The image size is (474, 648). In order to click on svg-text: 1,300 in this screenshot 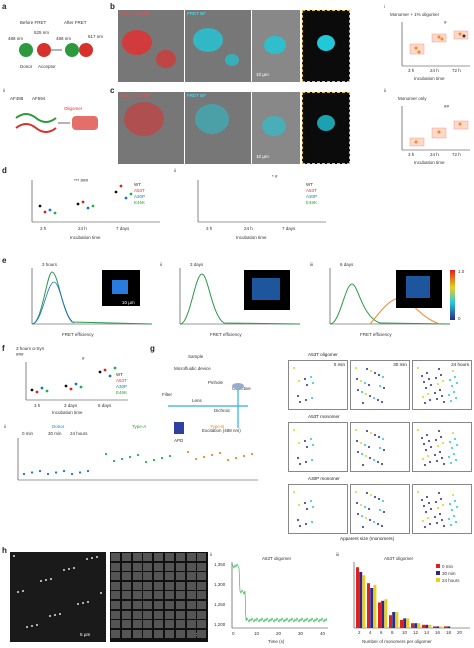, I will do `click(220, 584)`.